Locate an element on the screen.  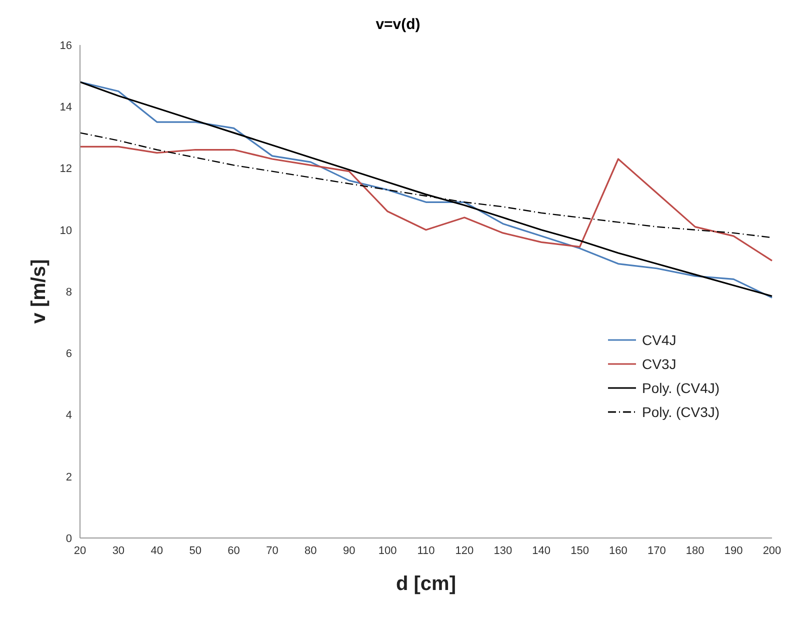
legend-label: CV4J is located at coordinates (659, 340).